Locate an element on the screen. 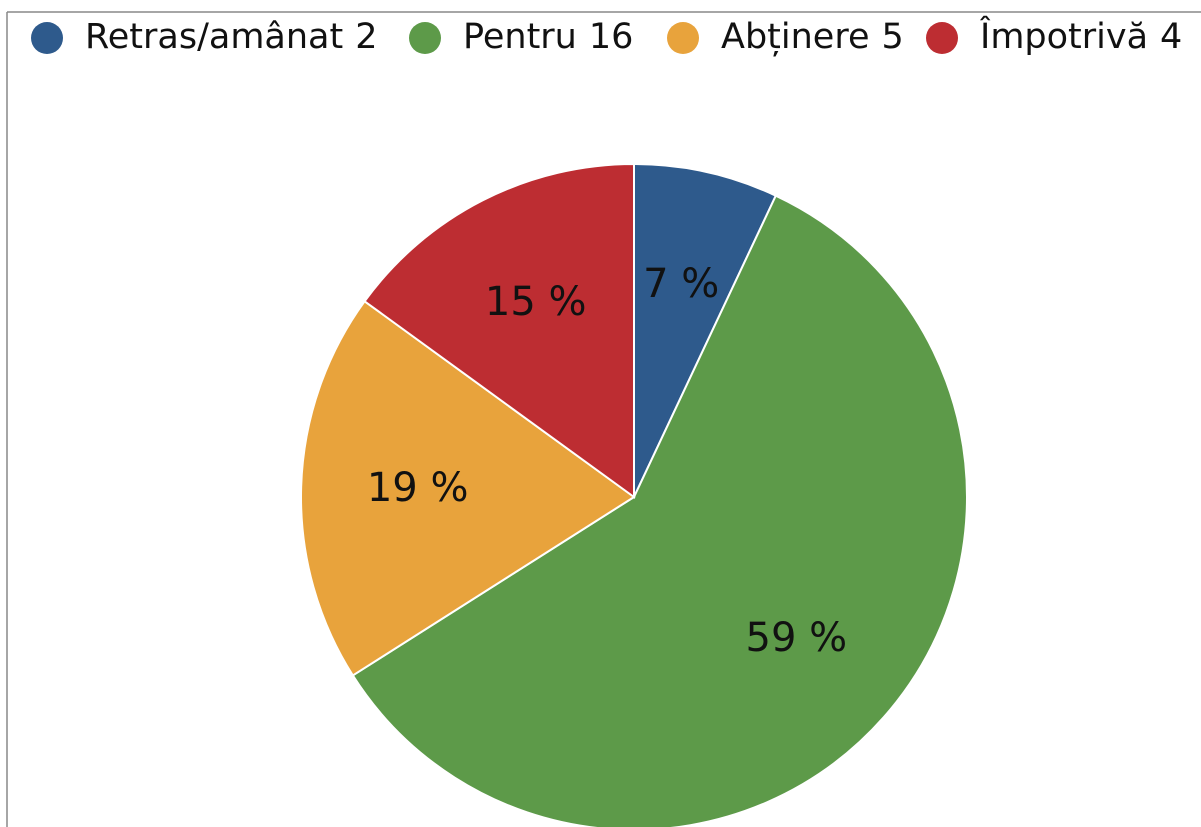 This screenshot has width=1201, height=827. legend-entry: Pentru 16 is located at coordinates (548, 37).